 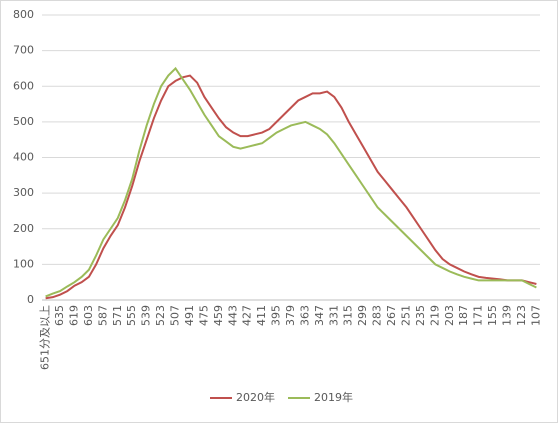 I want to click on y-tick-label: 300, so click(x=23, y=192).